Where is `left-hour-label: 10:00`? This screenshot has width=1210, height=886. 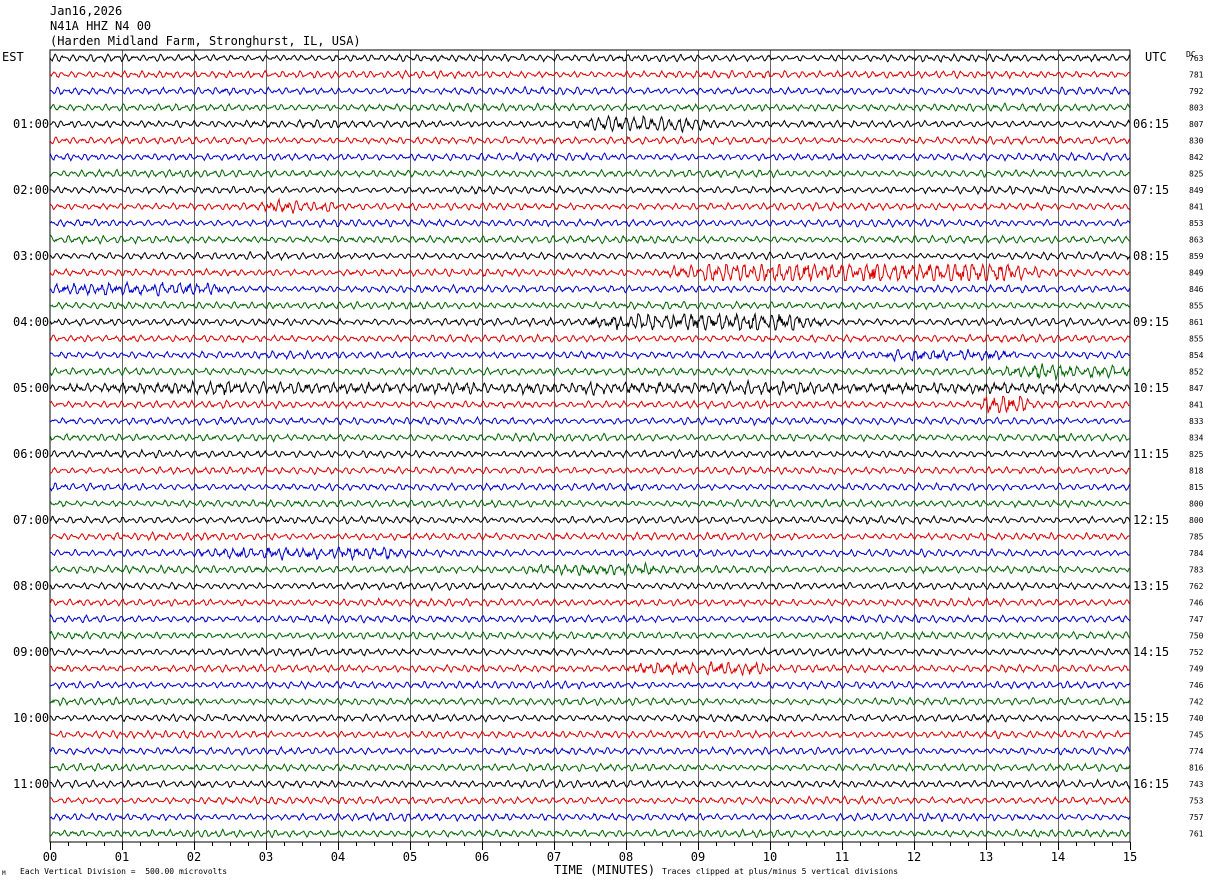 left-hour-label: 10:00 is located at coordinates (31, 718).